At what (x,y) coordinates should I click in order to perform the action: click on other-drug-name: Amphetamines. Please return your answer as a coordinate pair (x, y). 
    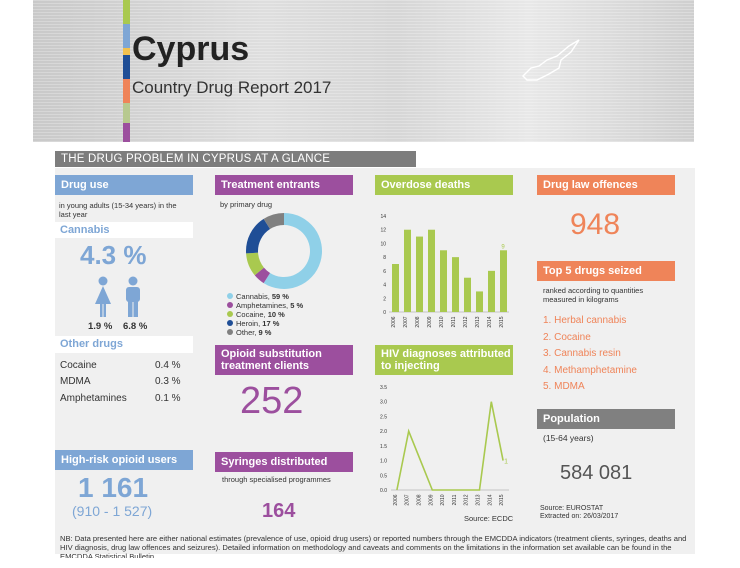
    Looking at the image, I should click on (93, 398).